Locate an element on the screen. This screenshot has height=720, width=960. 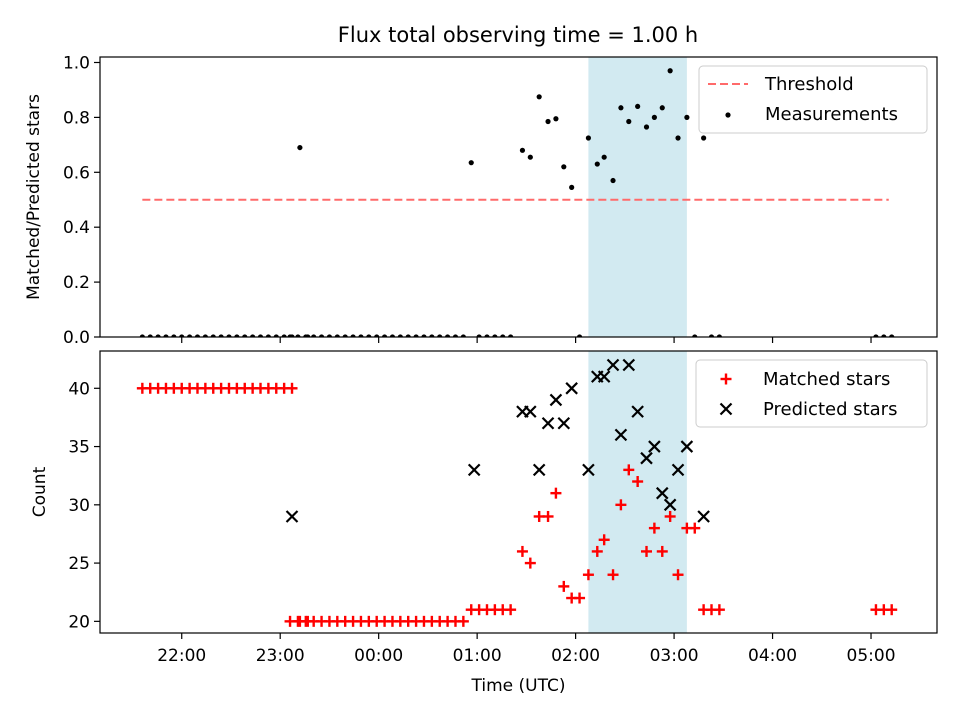
count-xtick-label: 02:00 is located at coordinates (575, 656).